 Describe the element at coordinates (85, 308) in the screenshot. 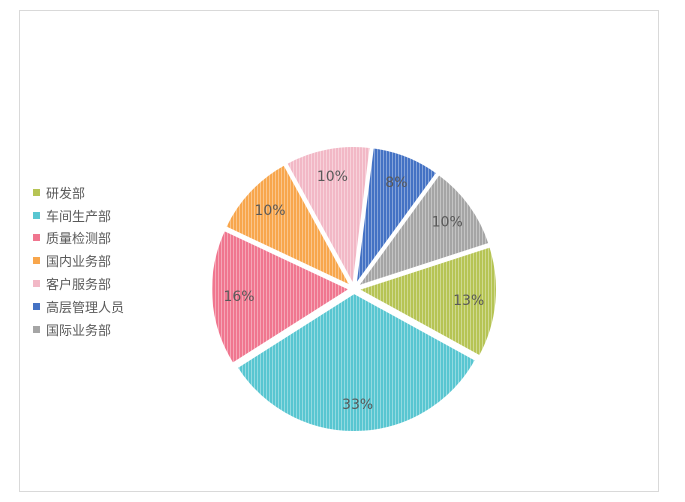

I see `legend-label: 高层管理人员` at that location.